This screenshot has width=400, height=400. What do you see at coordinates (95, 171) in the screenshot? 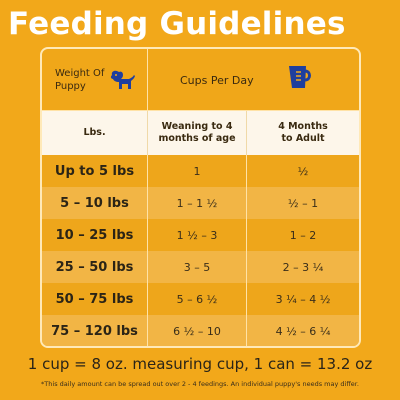
I see `weight-cell: Up to 5 lbs` at bounding box center [95, 171].